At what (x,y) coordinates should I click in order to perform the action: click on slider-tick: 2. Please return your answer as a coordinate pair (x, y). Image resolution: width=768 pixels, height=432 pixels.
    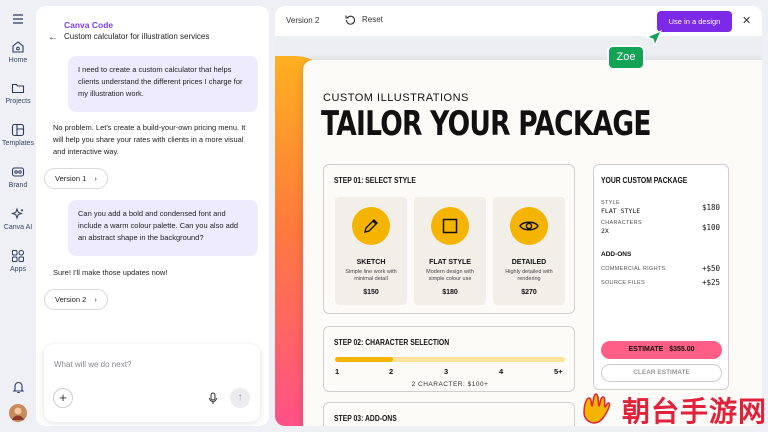
    Looking at the image, I should click on (391, 371).